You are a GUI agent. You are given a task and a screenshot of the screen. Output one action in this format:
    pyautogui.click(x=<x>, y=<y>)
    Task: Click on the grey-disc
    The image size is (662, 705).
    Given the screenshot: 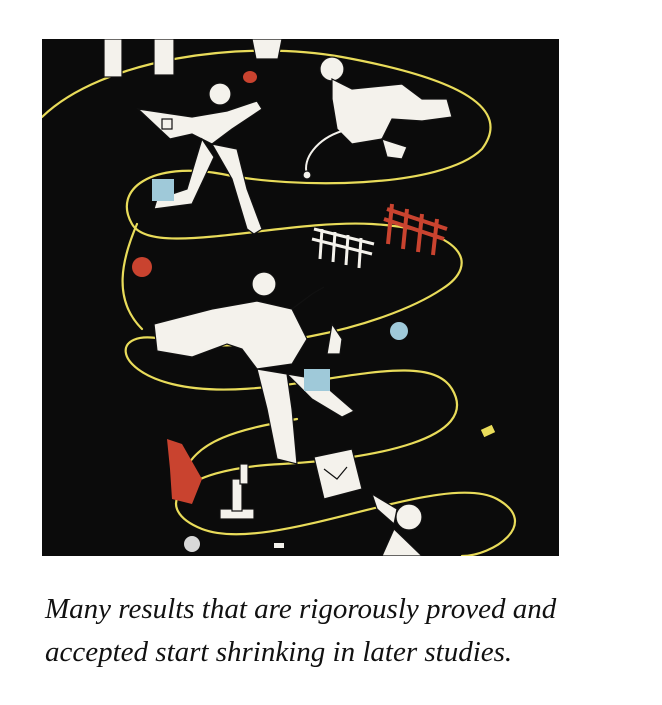 What is the action you would take?
    pyautogui.click(x=192, y=544)
    